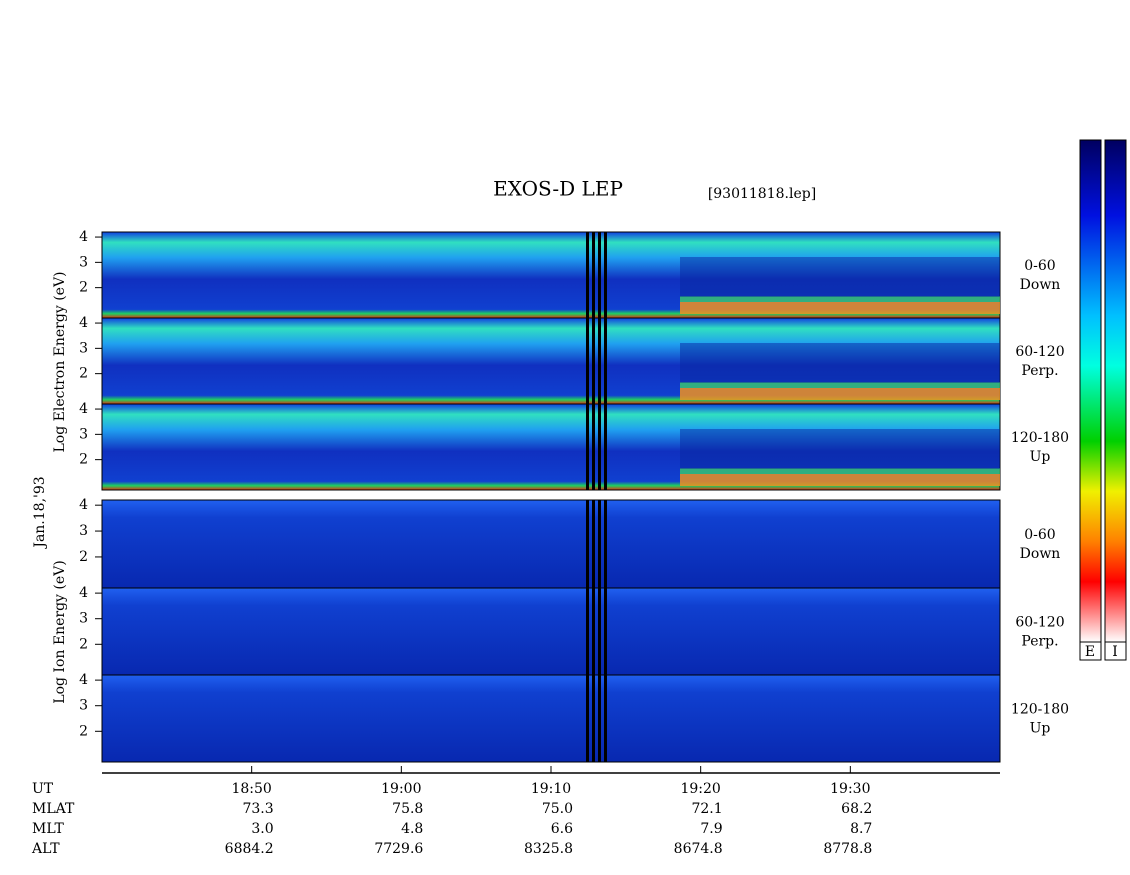 Image resolution: width=1130 pixels, height=875 pixels. Describe the element at coordinates (251, 789) in the screenshot. I see `x-tick-label: 18:50` at that location.